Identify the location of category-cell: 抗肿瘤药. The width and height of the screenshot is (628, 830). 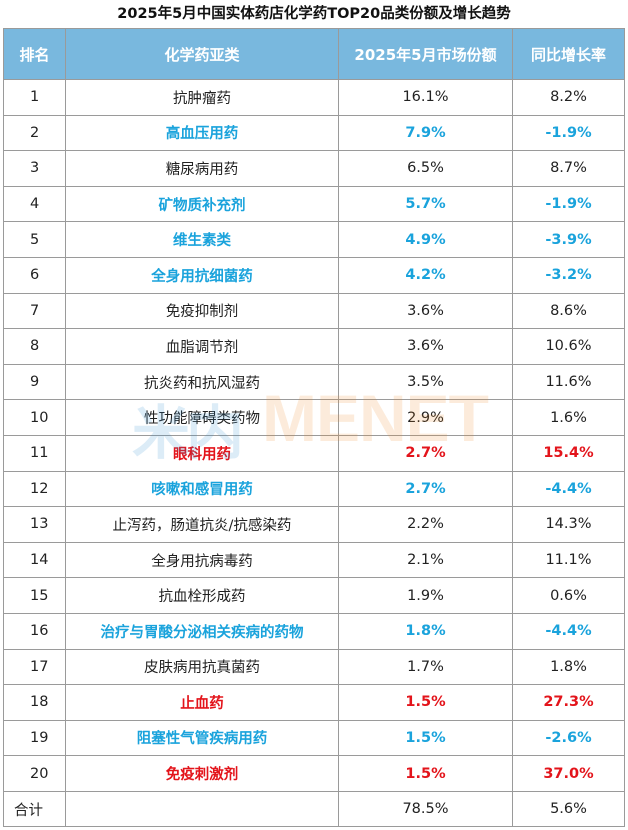
(202, 97).